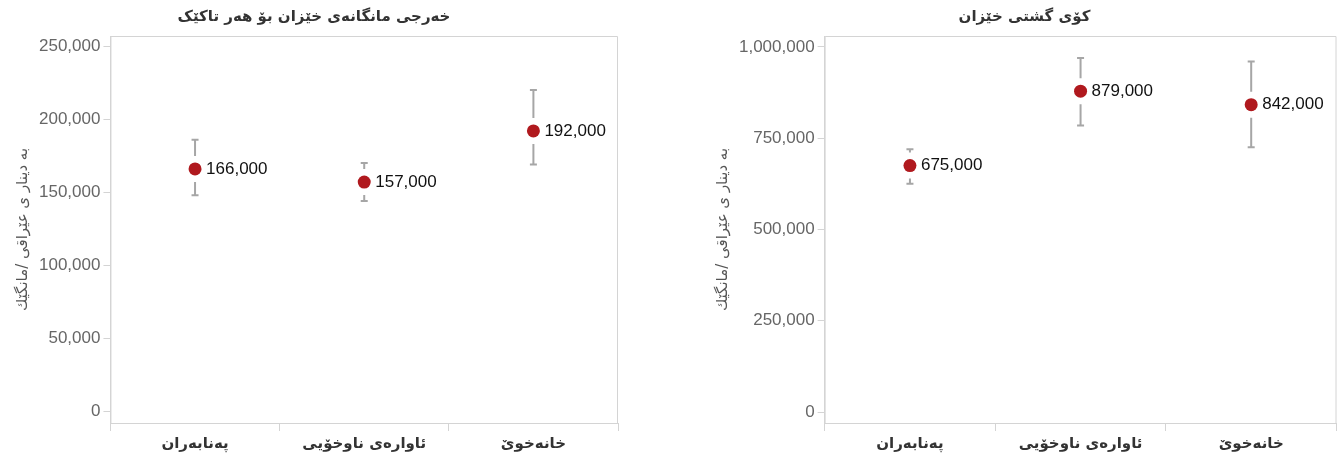  Describe the element at coordinates (784, 229) in the screenshot. I see `y-tick-label: 500,000` at that location.